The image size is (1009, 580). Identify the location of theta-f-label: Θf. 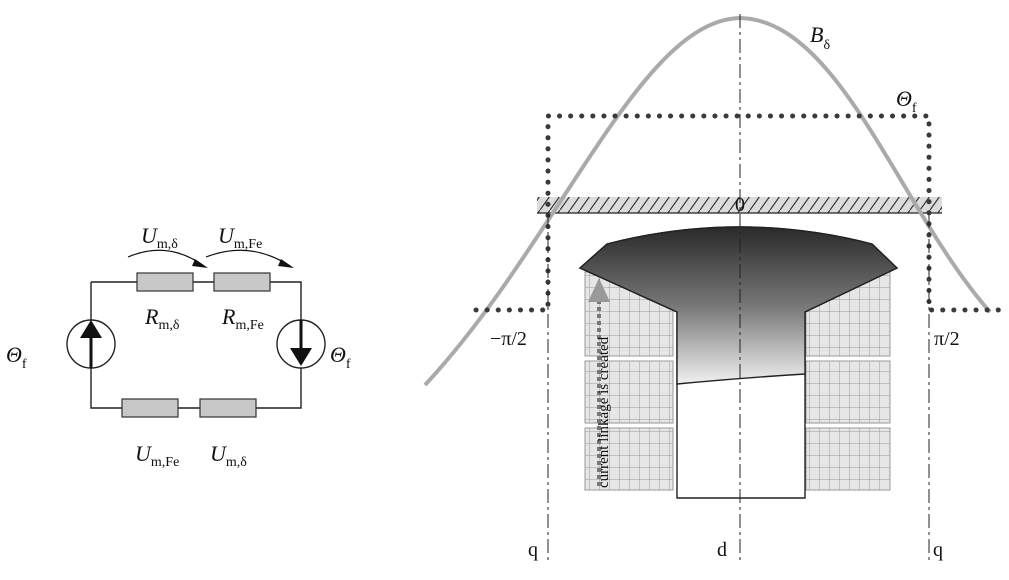
(906, 101).